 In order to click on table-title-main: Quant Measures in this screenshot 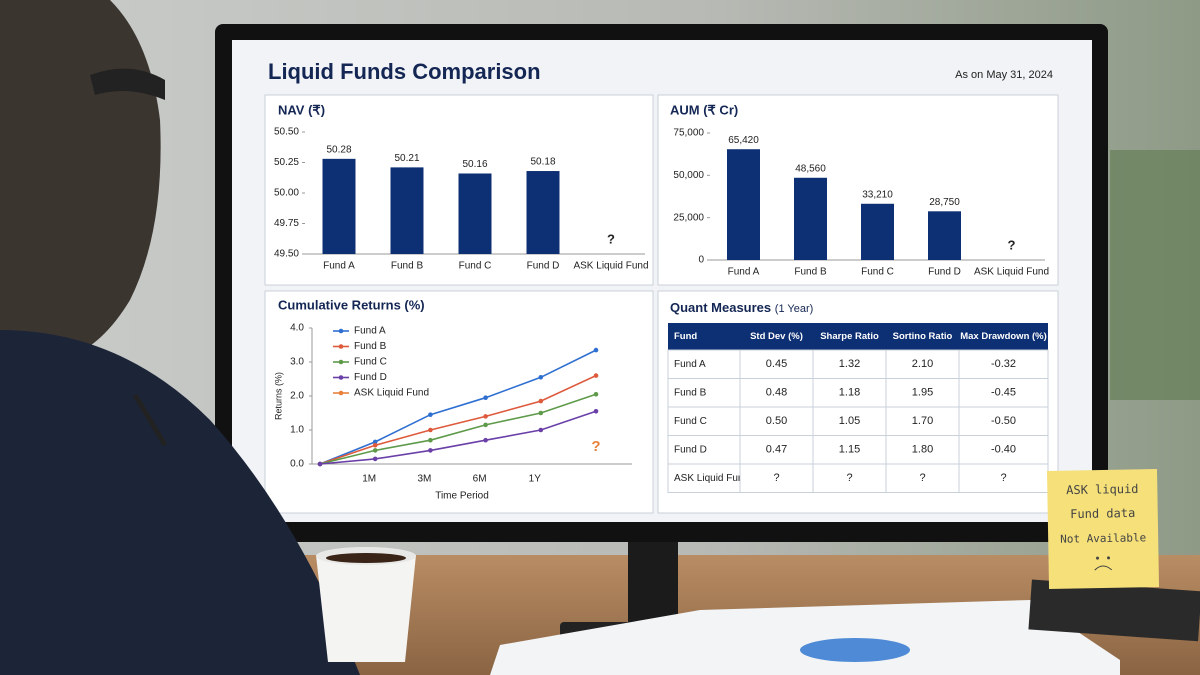, I will do `click(720, 307)`.